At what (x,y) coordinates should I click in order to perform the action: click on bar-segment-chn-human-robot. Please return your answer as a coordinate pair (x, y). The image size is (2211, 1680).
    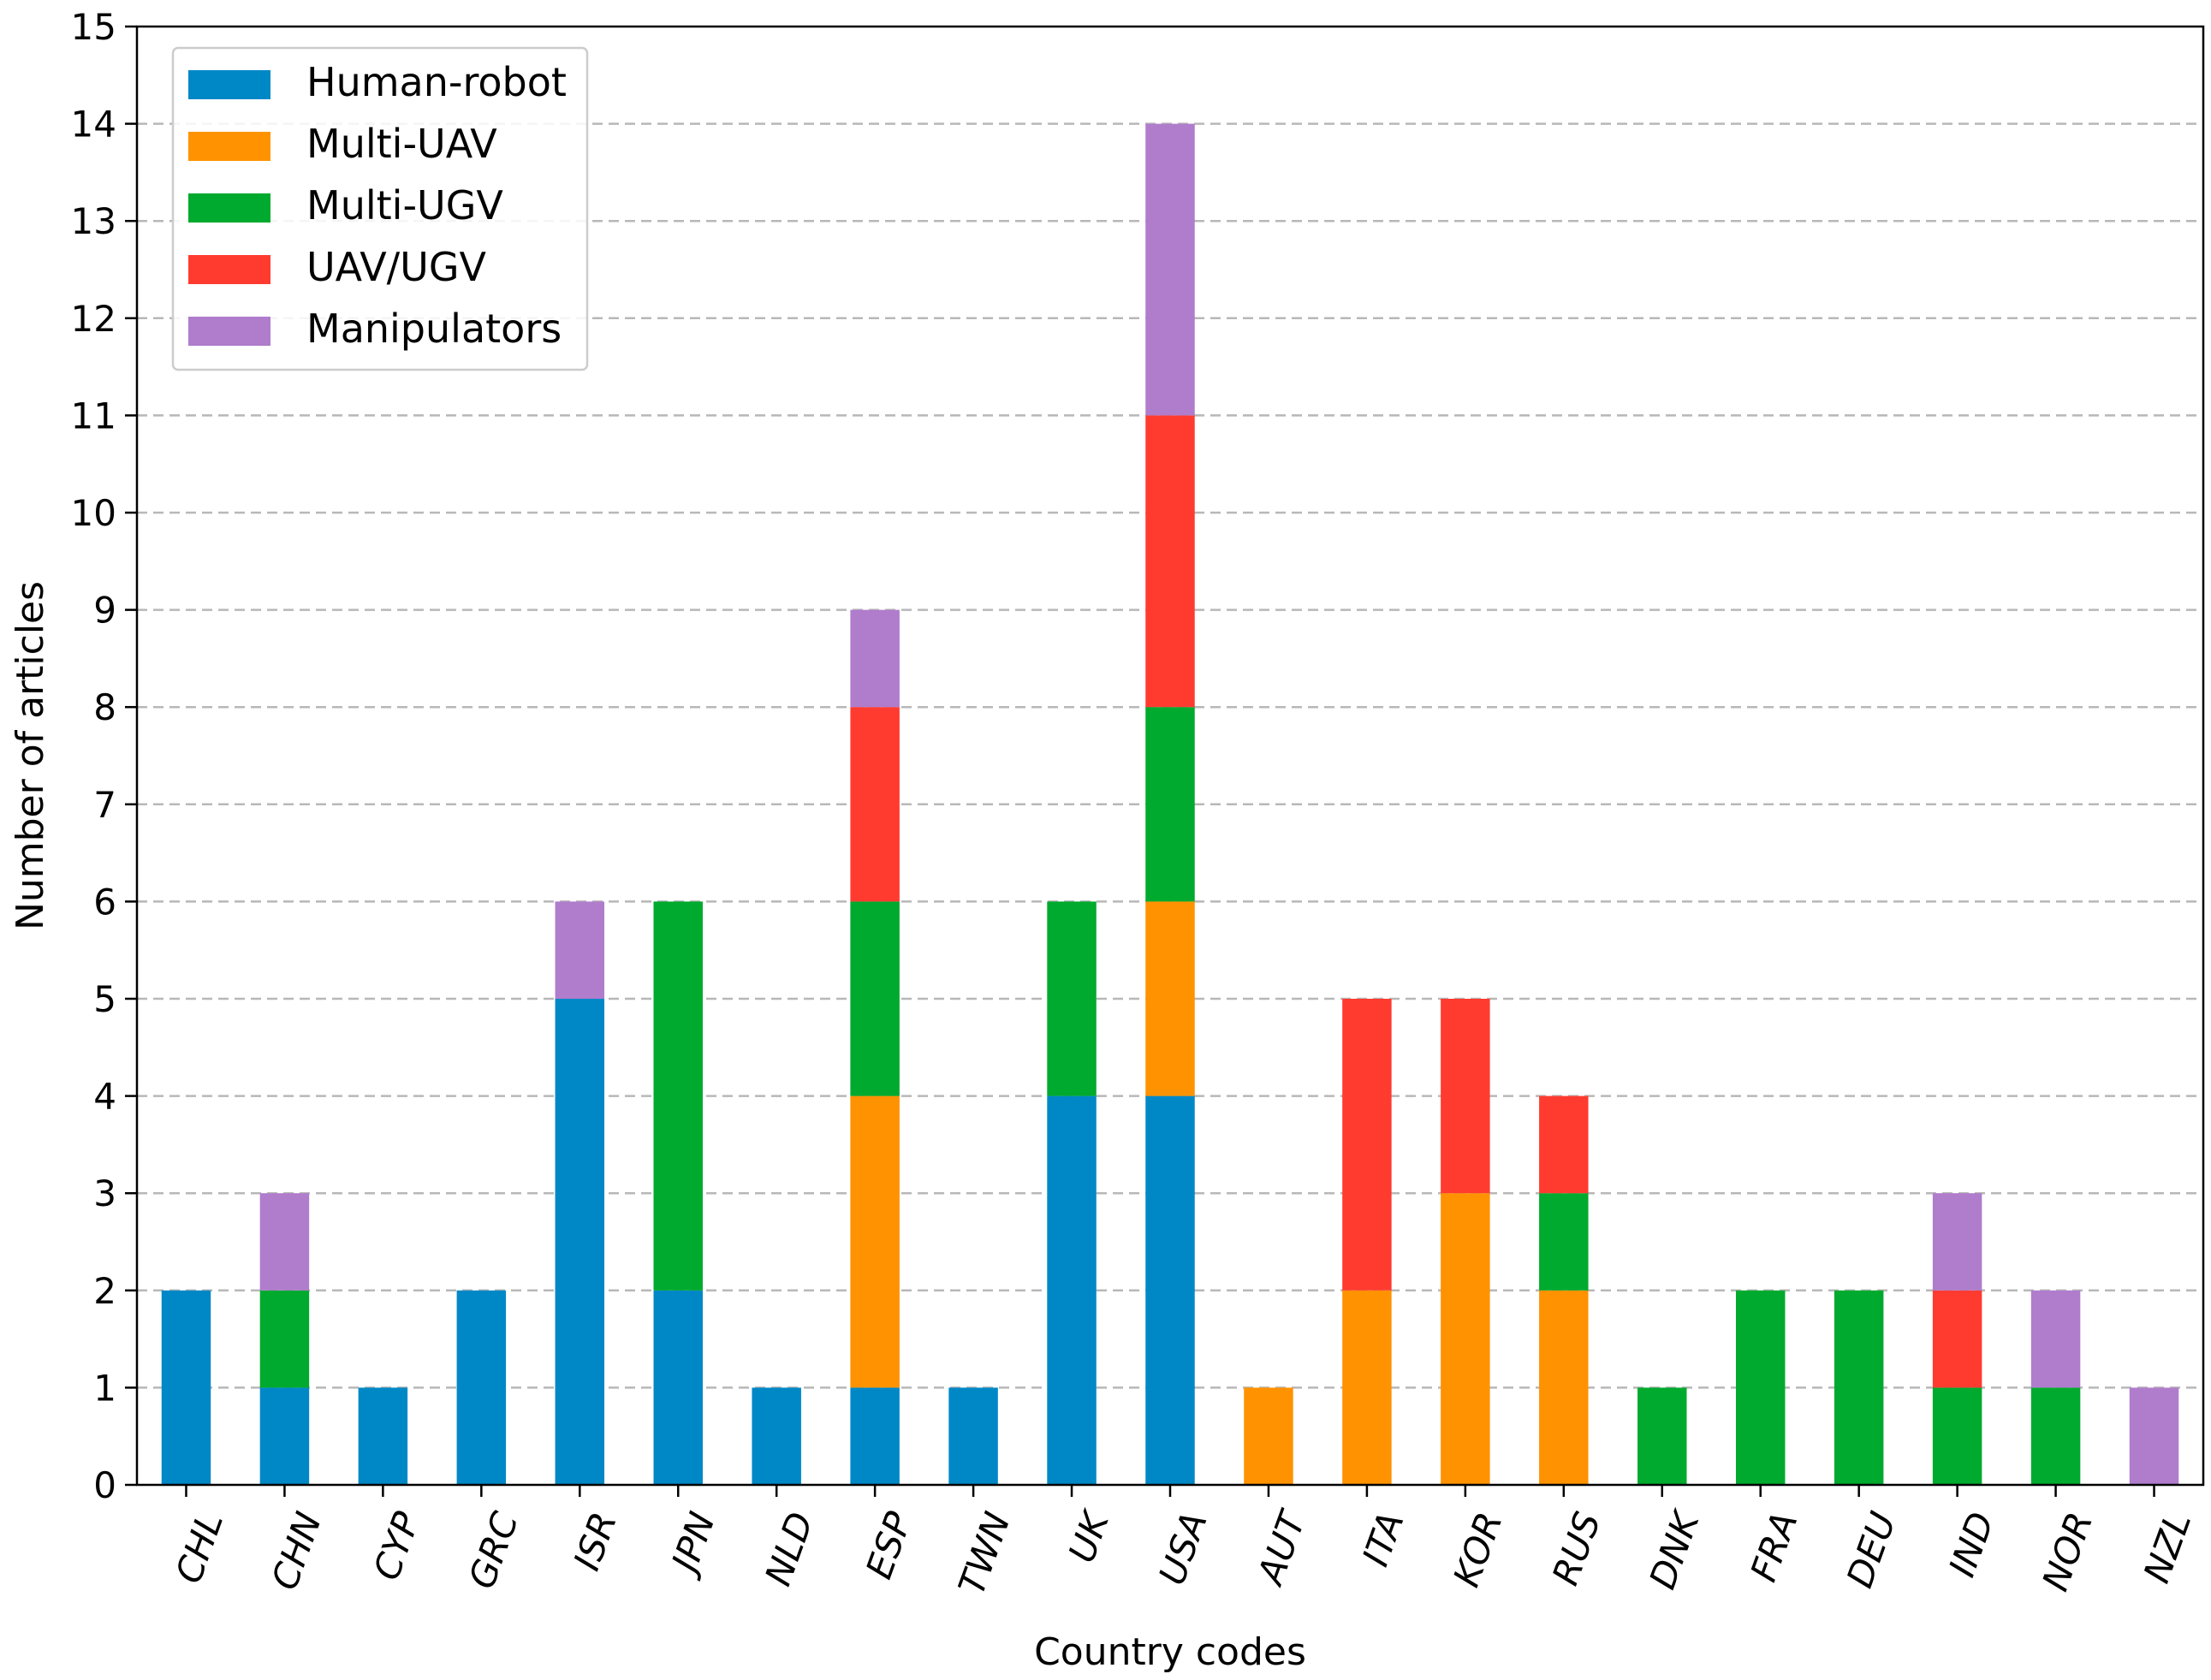
    Looking at the image, I should click on (284, 1436).